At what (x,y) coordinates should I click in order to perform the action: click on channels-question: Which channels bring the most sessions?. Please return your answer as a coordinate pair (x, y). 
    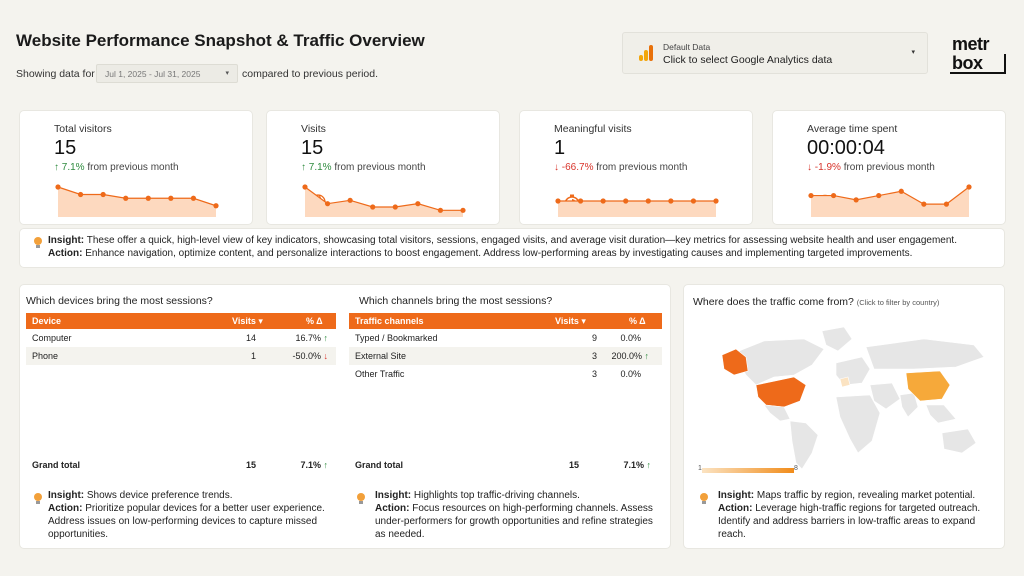
    Looking at the image, I should click on (456, 301).